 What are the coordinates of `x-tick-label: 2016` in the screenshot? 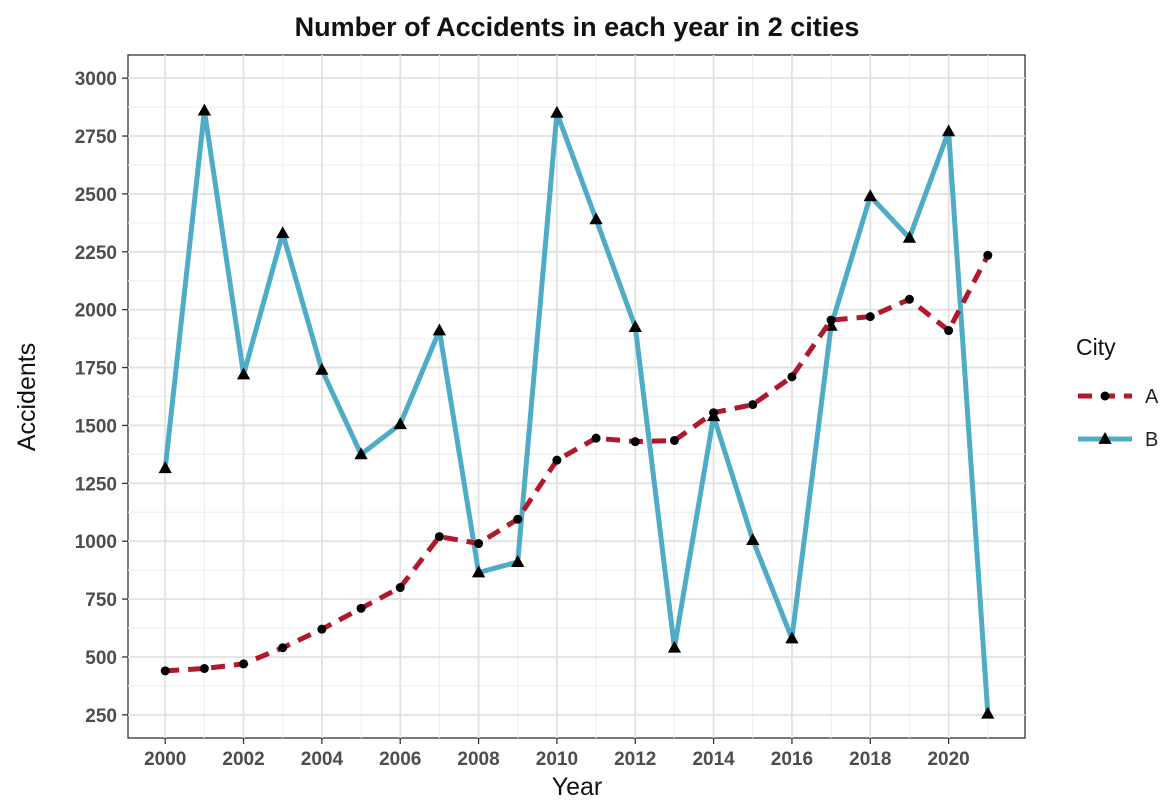 It's located at (792, 759).